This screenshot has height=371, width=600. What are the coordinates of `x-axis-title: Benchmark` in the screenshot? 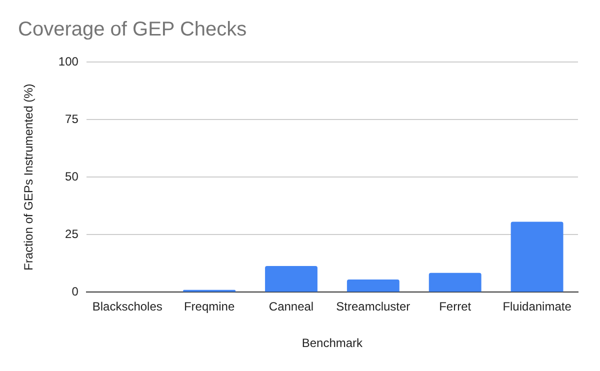 It's located at (333, 343).